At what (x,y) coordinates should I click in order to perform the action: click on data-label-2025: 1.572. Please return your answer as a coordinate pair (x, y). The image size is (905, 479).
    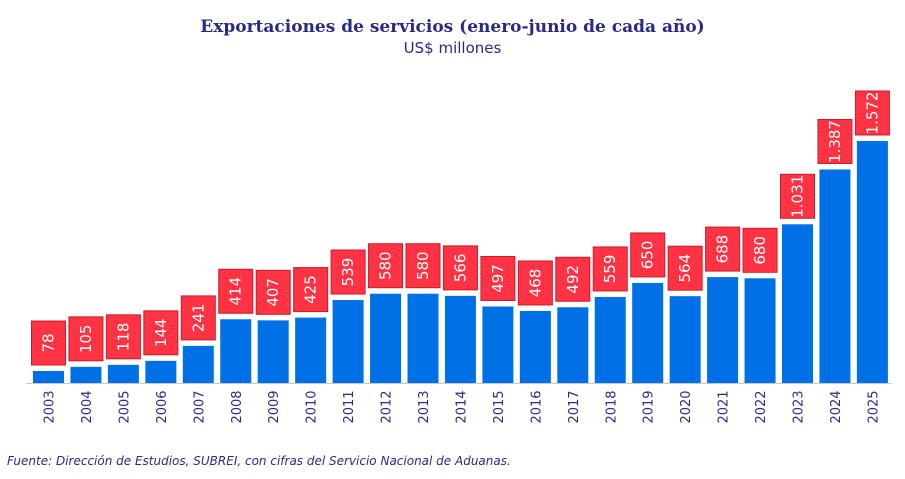
    Looking at the image, I should click on (872, 113).